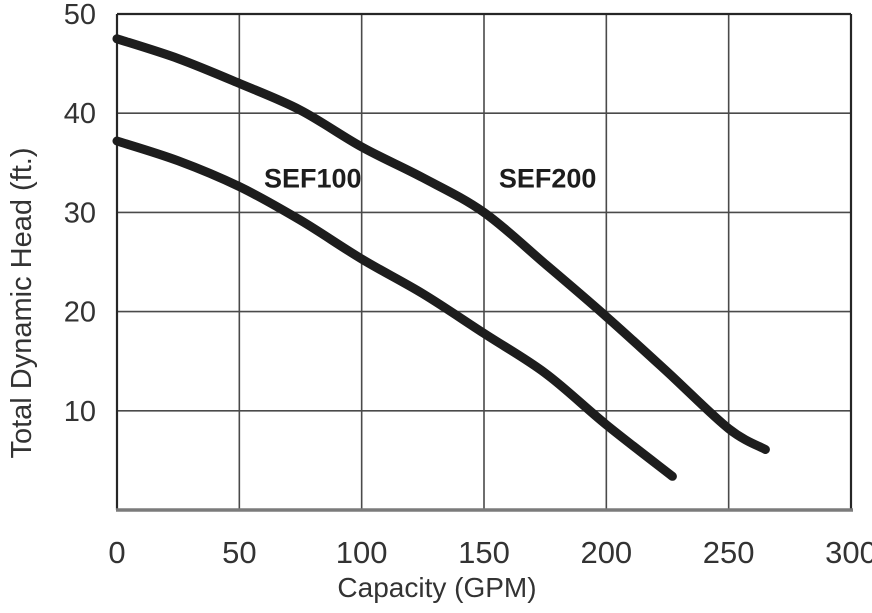  Describe the element at coordinates (436, 587) in the screenshot. I see `x-axis-title: Capacity (GPM)` at that location.